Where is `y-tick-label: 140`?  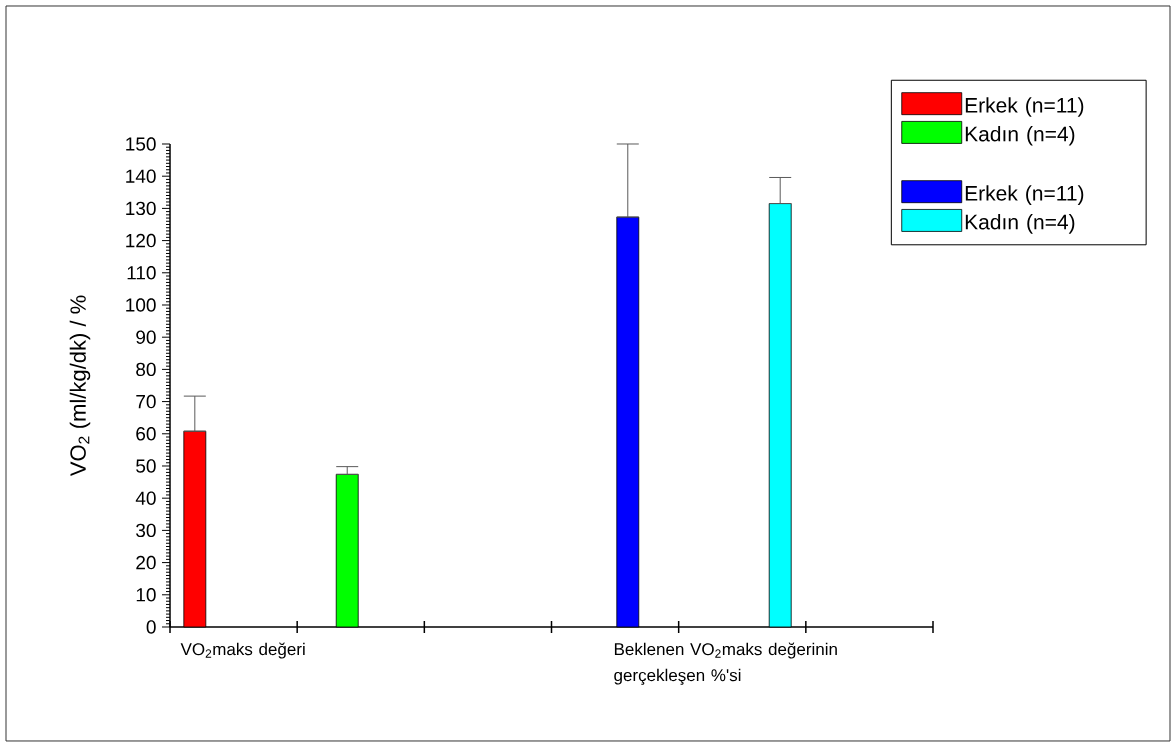 y-tick-label: 140 is located at coordinates (141, 176).